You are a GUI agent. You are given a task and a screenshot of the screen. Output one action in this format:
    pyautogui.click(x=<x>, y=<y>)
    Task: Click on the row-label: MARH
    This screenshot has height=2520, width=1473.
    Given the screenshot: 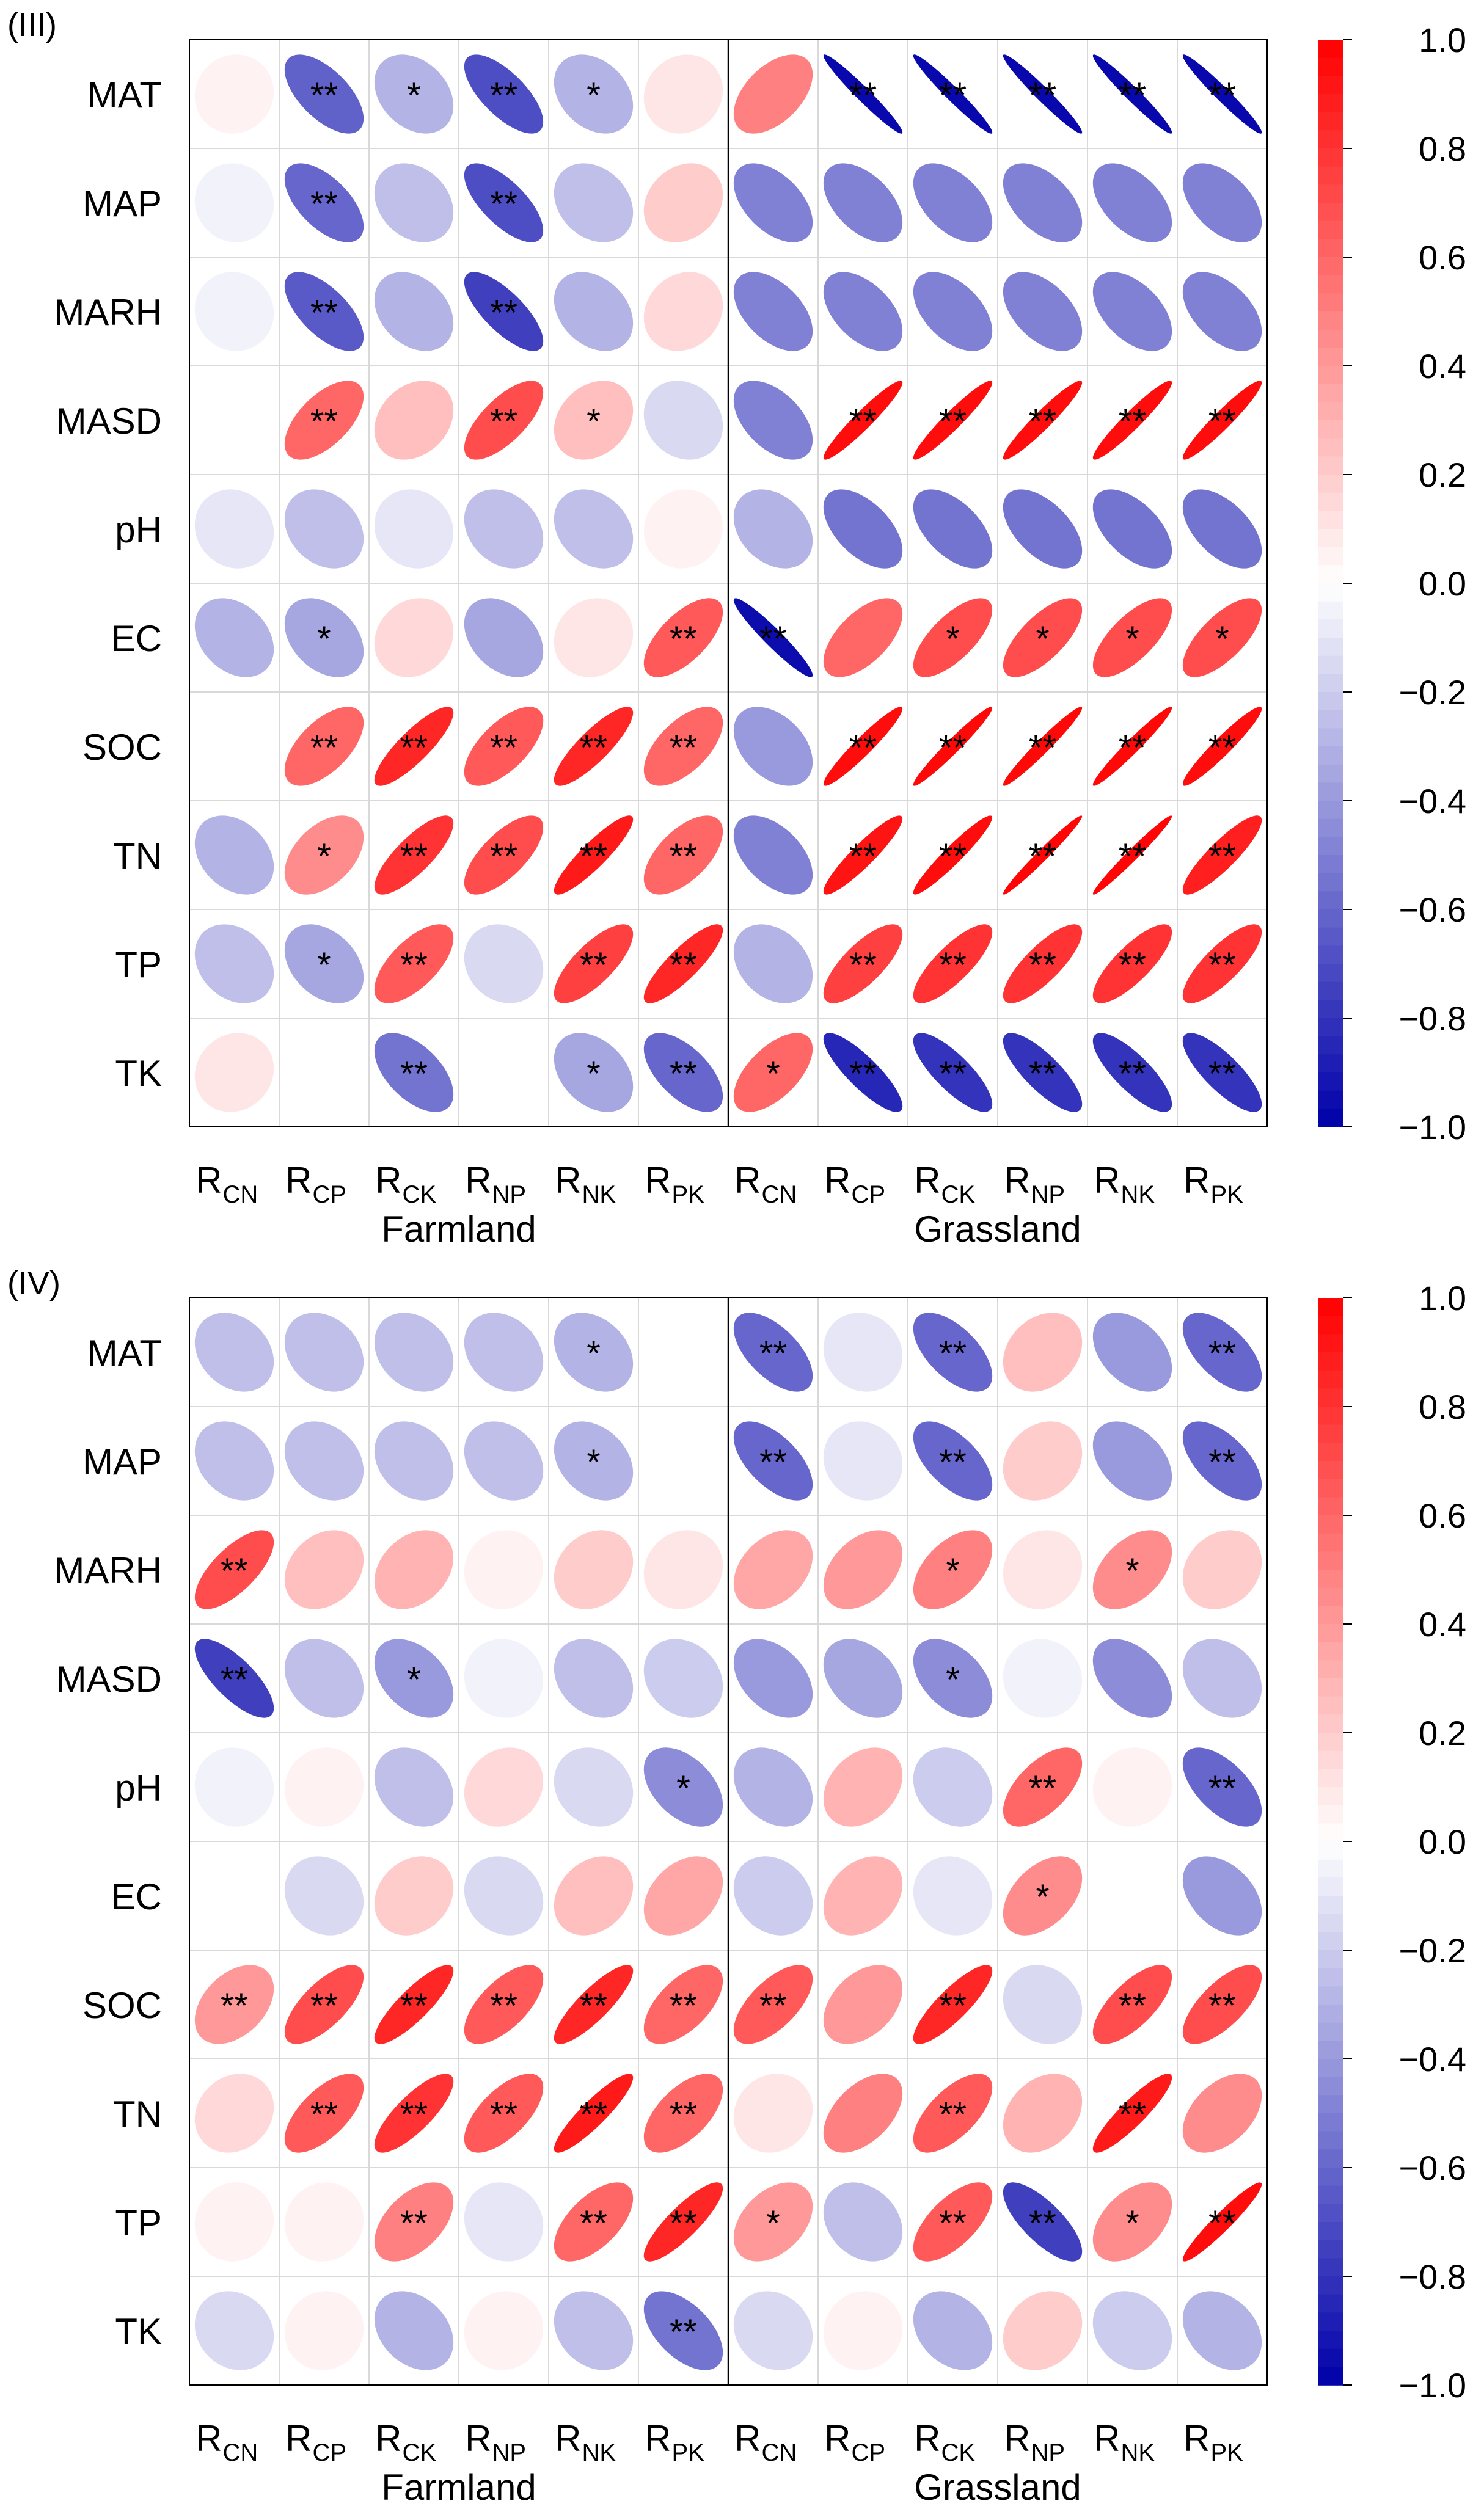 What is the action you would take?
    pyautogui.click(x=108, y=1570)
    